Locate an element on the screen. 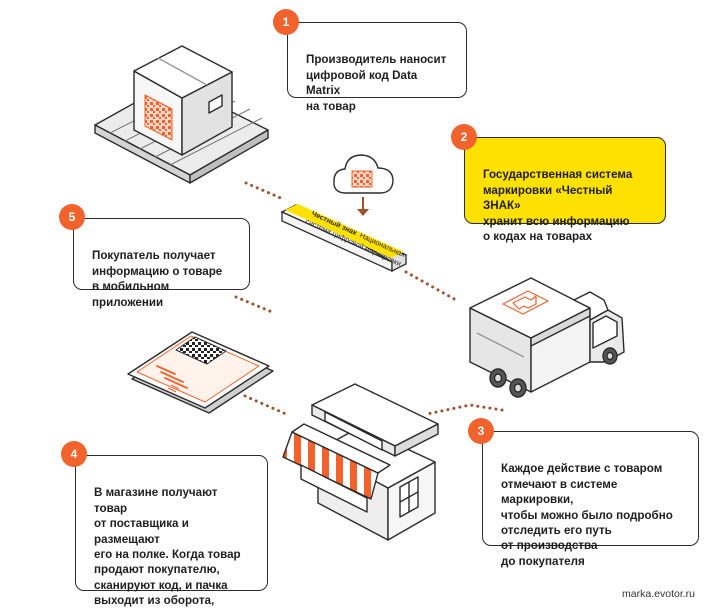 The width and height of the screenshot is (721, 608). truck-icon is located at coordinates (547, 337).